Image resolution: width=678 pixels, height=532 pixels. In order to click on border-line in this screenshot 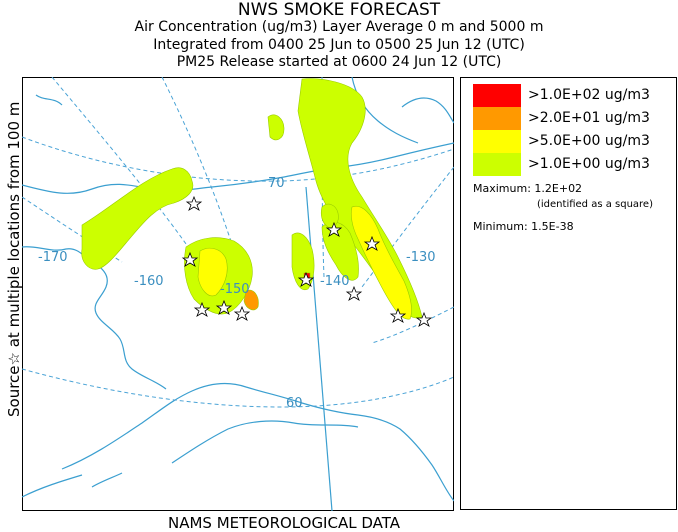, I will do `click(319, 348)`.